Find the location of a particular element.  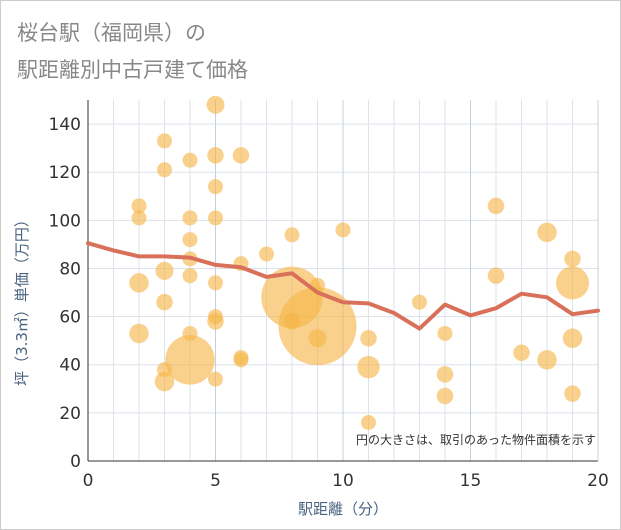

y-tick-label: 100 is located at coordinates (65, 221).